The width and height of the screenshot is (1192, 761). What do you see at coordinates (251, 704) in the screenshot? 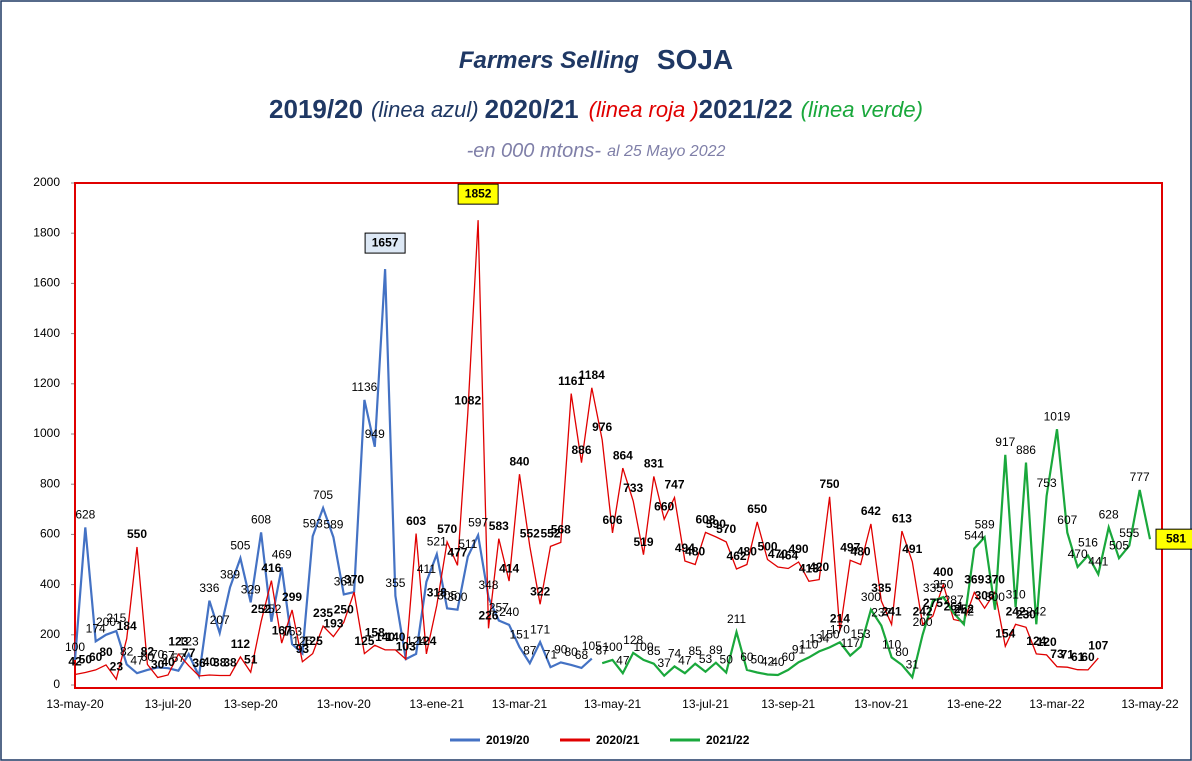
I see `x-tick-label: 13-sep-20` at bounding box center [251, 704].